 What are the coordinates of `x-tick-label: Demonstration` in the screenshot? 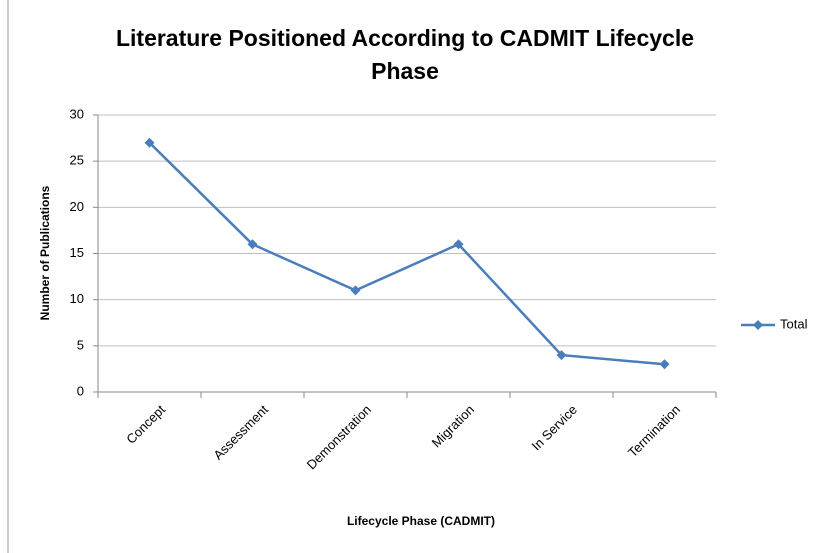 It's located at (339, 437).